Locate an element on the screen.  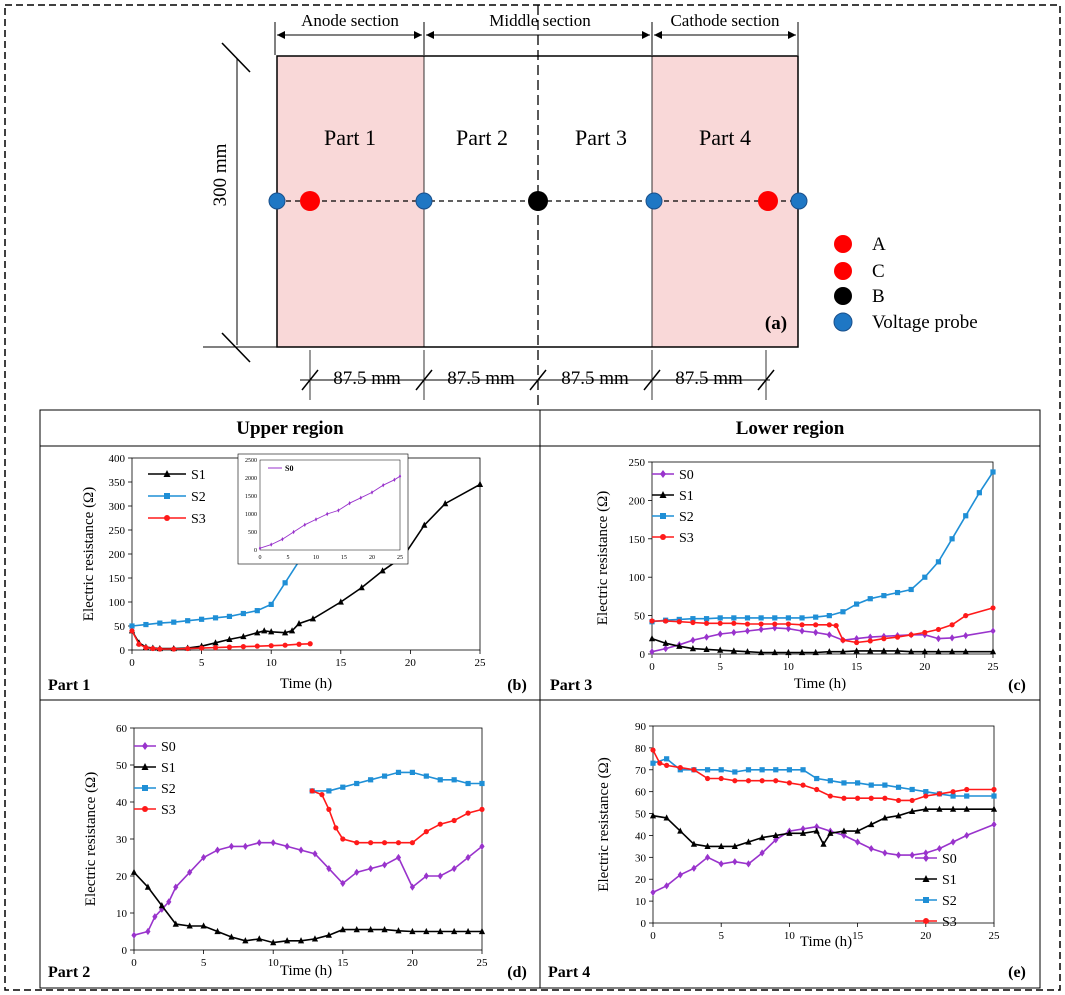
inset-frame is located at coordinates (323, 509).